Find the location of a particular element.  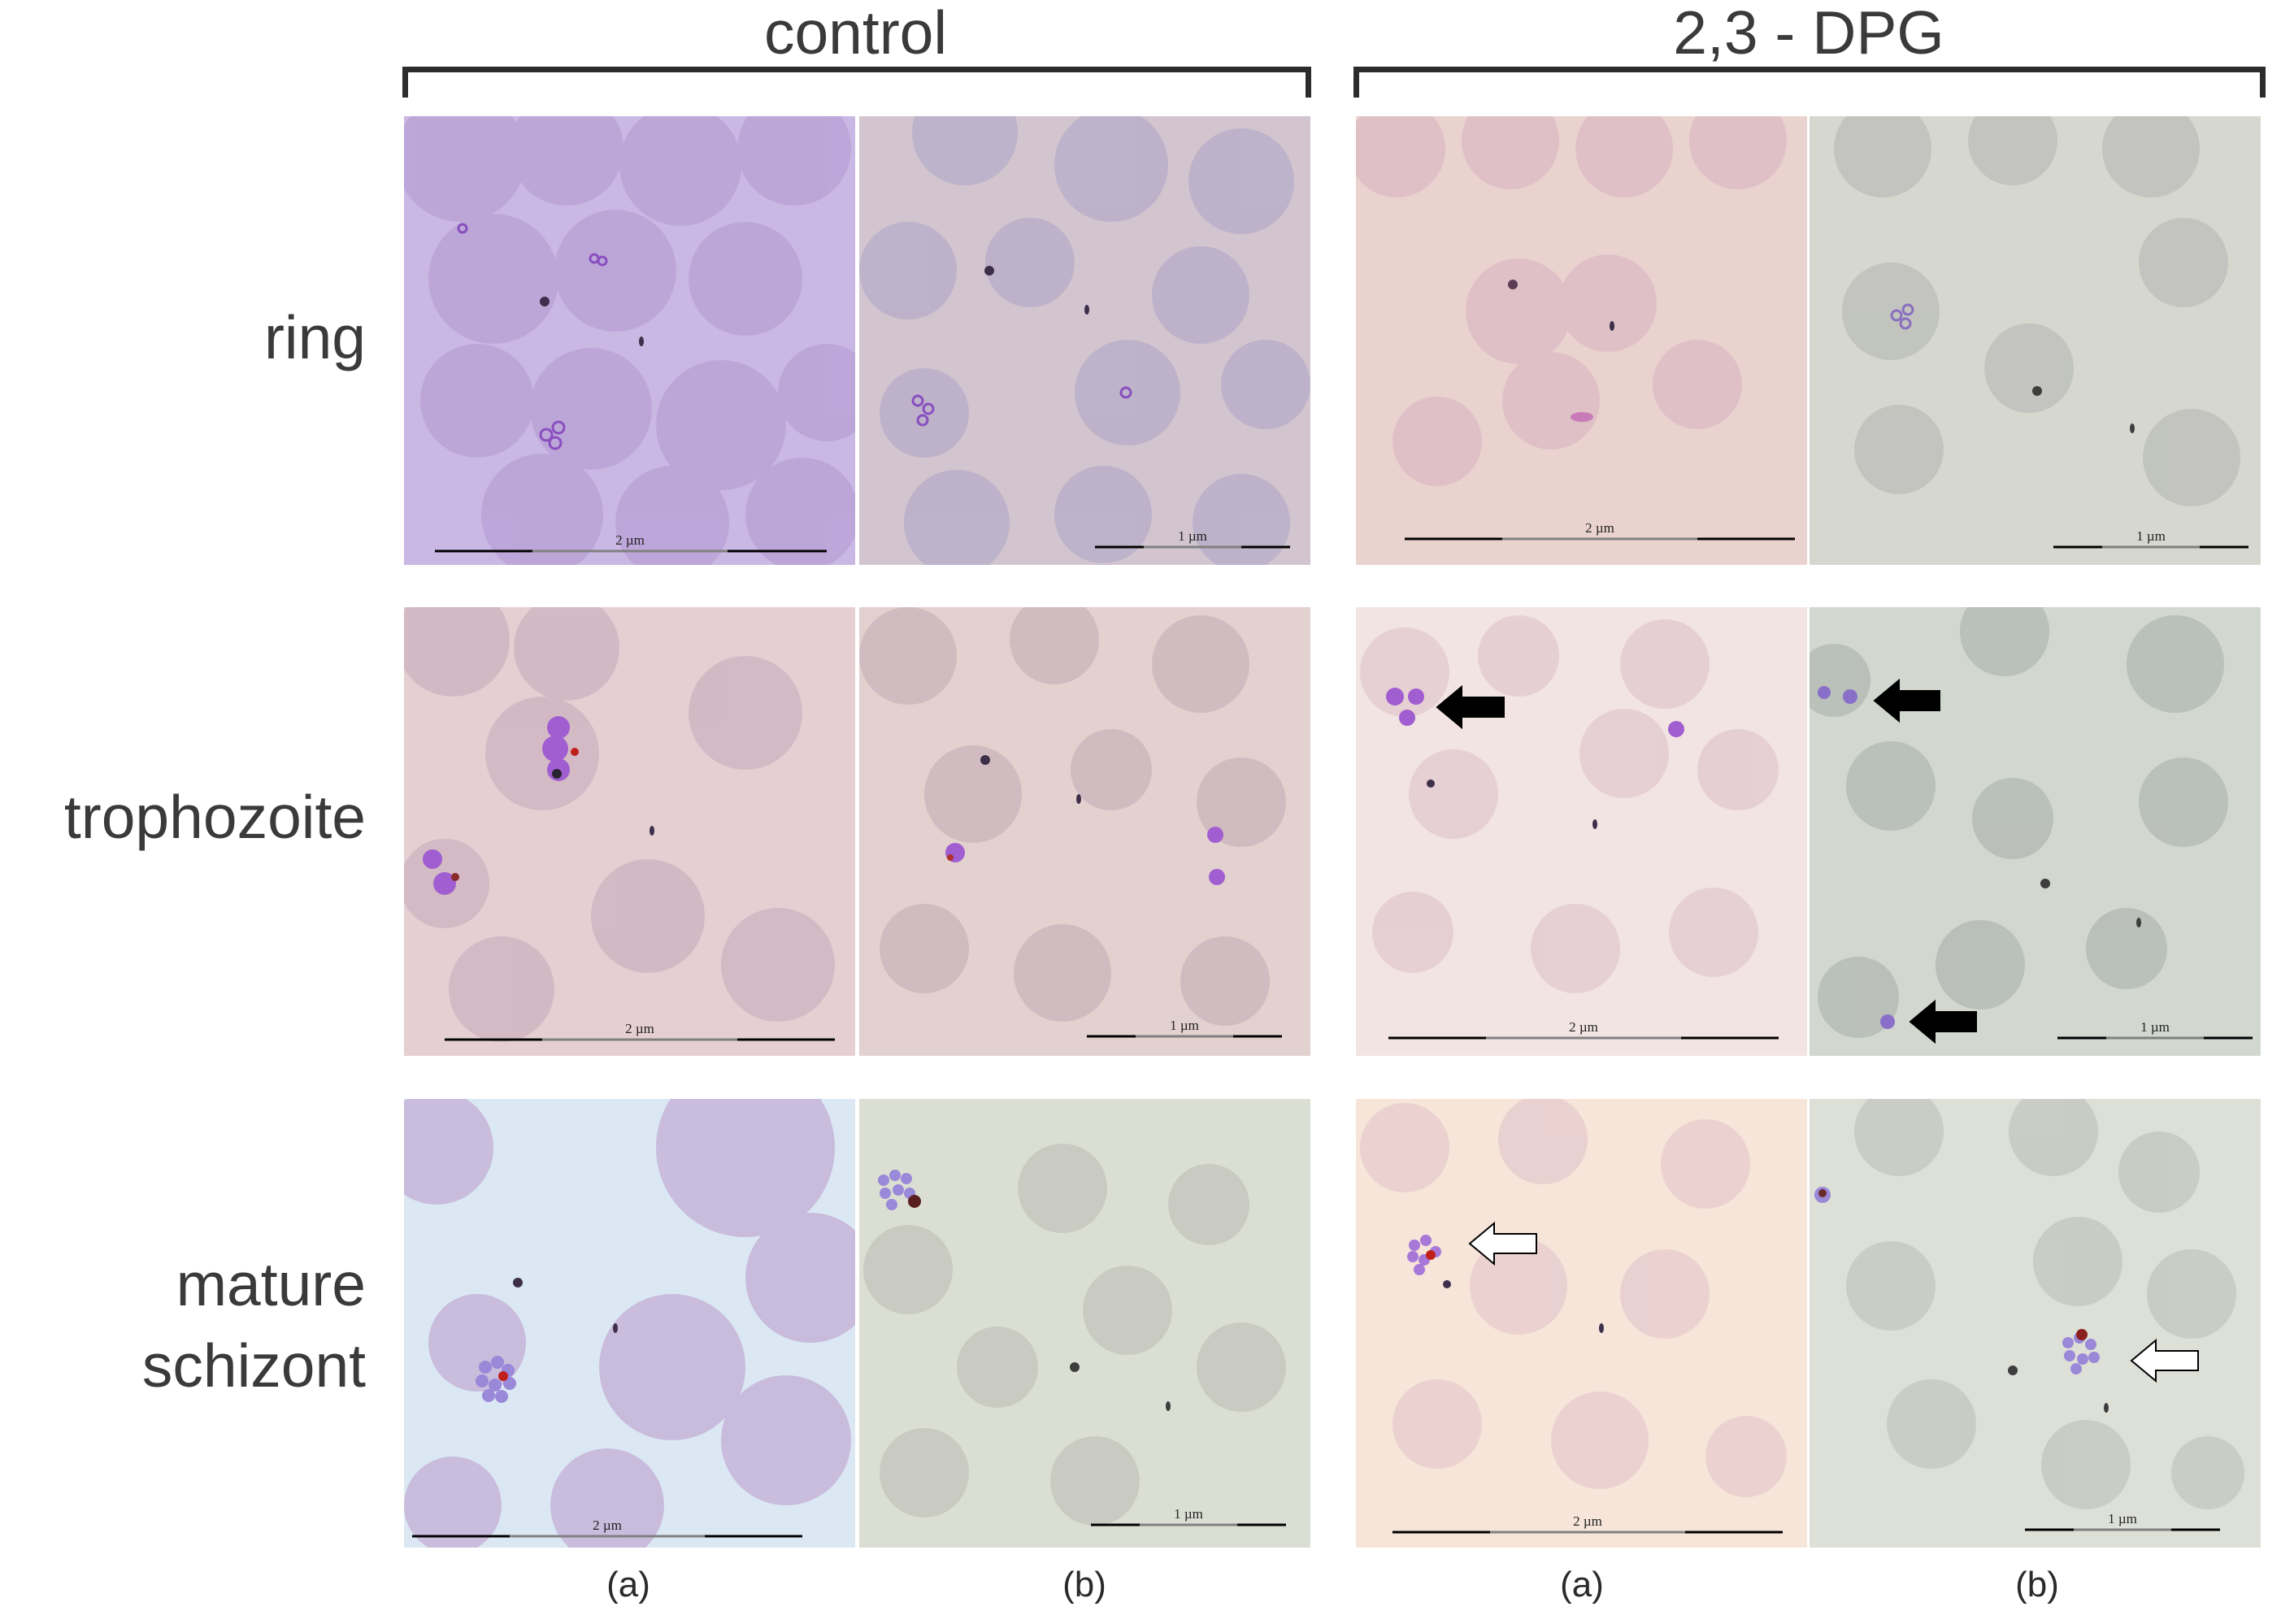

bracket-dpg is located at coordinates (1809, 82).